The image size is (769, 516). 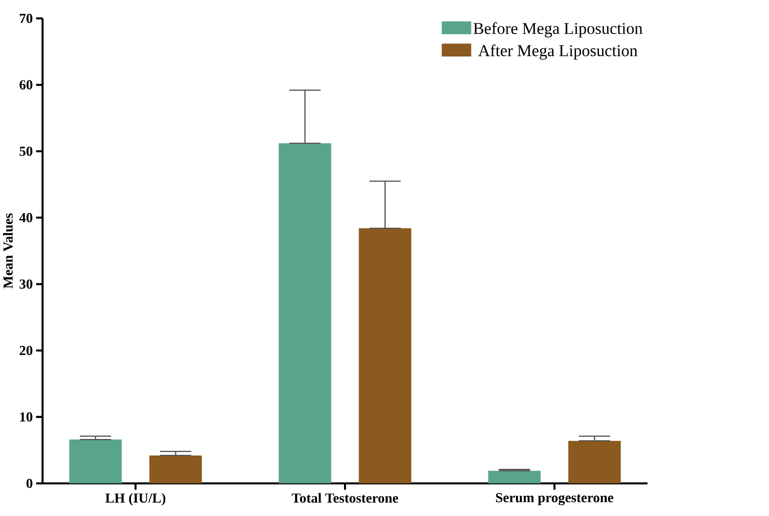 What do you see at coordinates (558, 30) in the screenshot?
I see `legend-label: Before Mega Liposuction` at bounding box center [558, 30].